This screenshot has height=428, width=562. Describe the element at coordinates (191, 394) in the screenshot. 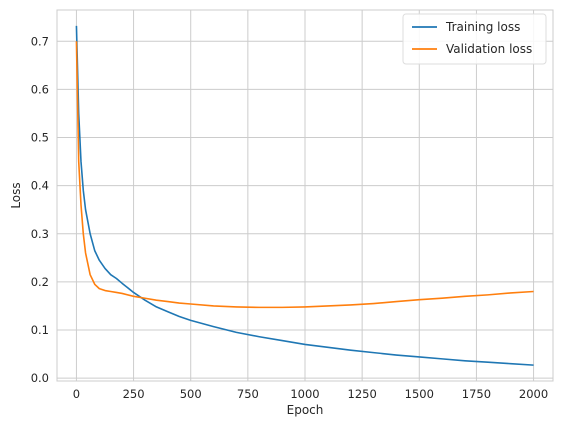

I see `x-tick-label: 500` at that location.